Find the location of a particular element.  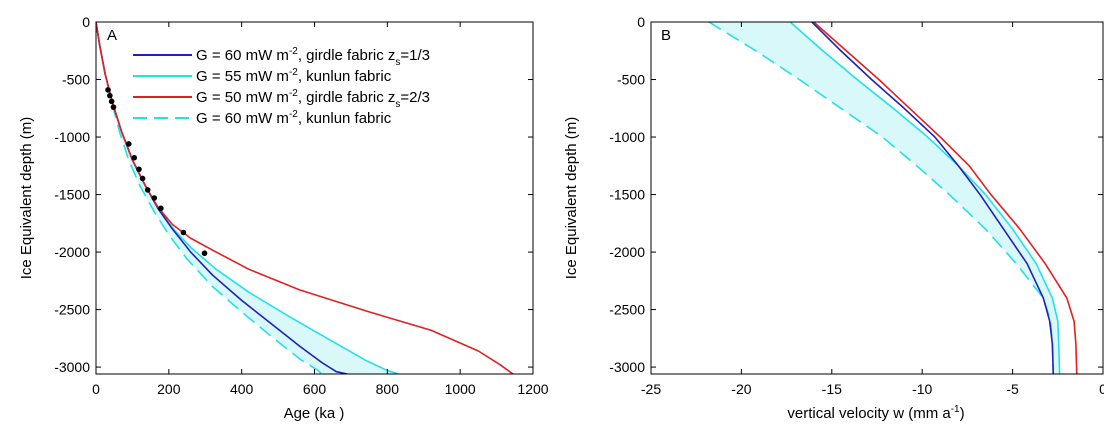

legend-entry-label: G = 55 mW m-2, kunlun fabric is located at coordinates (294, 76).